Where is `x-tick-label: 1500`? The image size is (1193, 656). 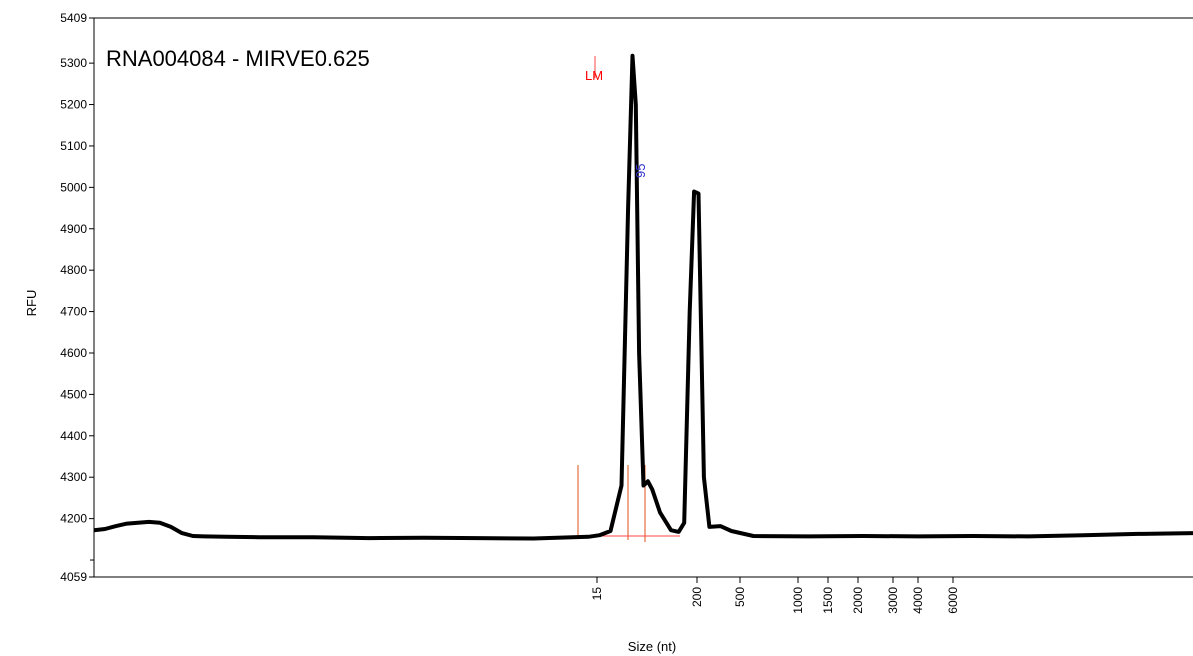 x-tick-label: 1500 is located at coordinates (828, 600).